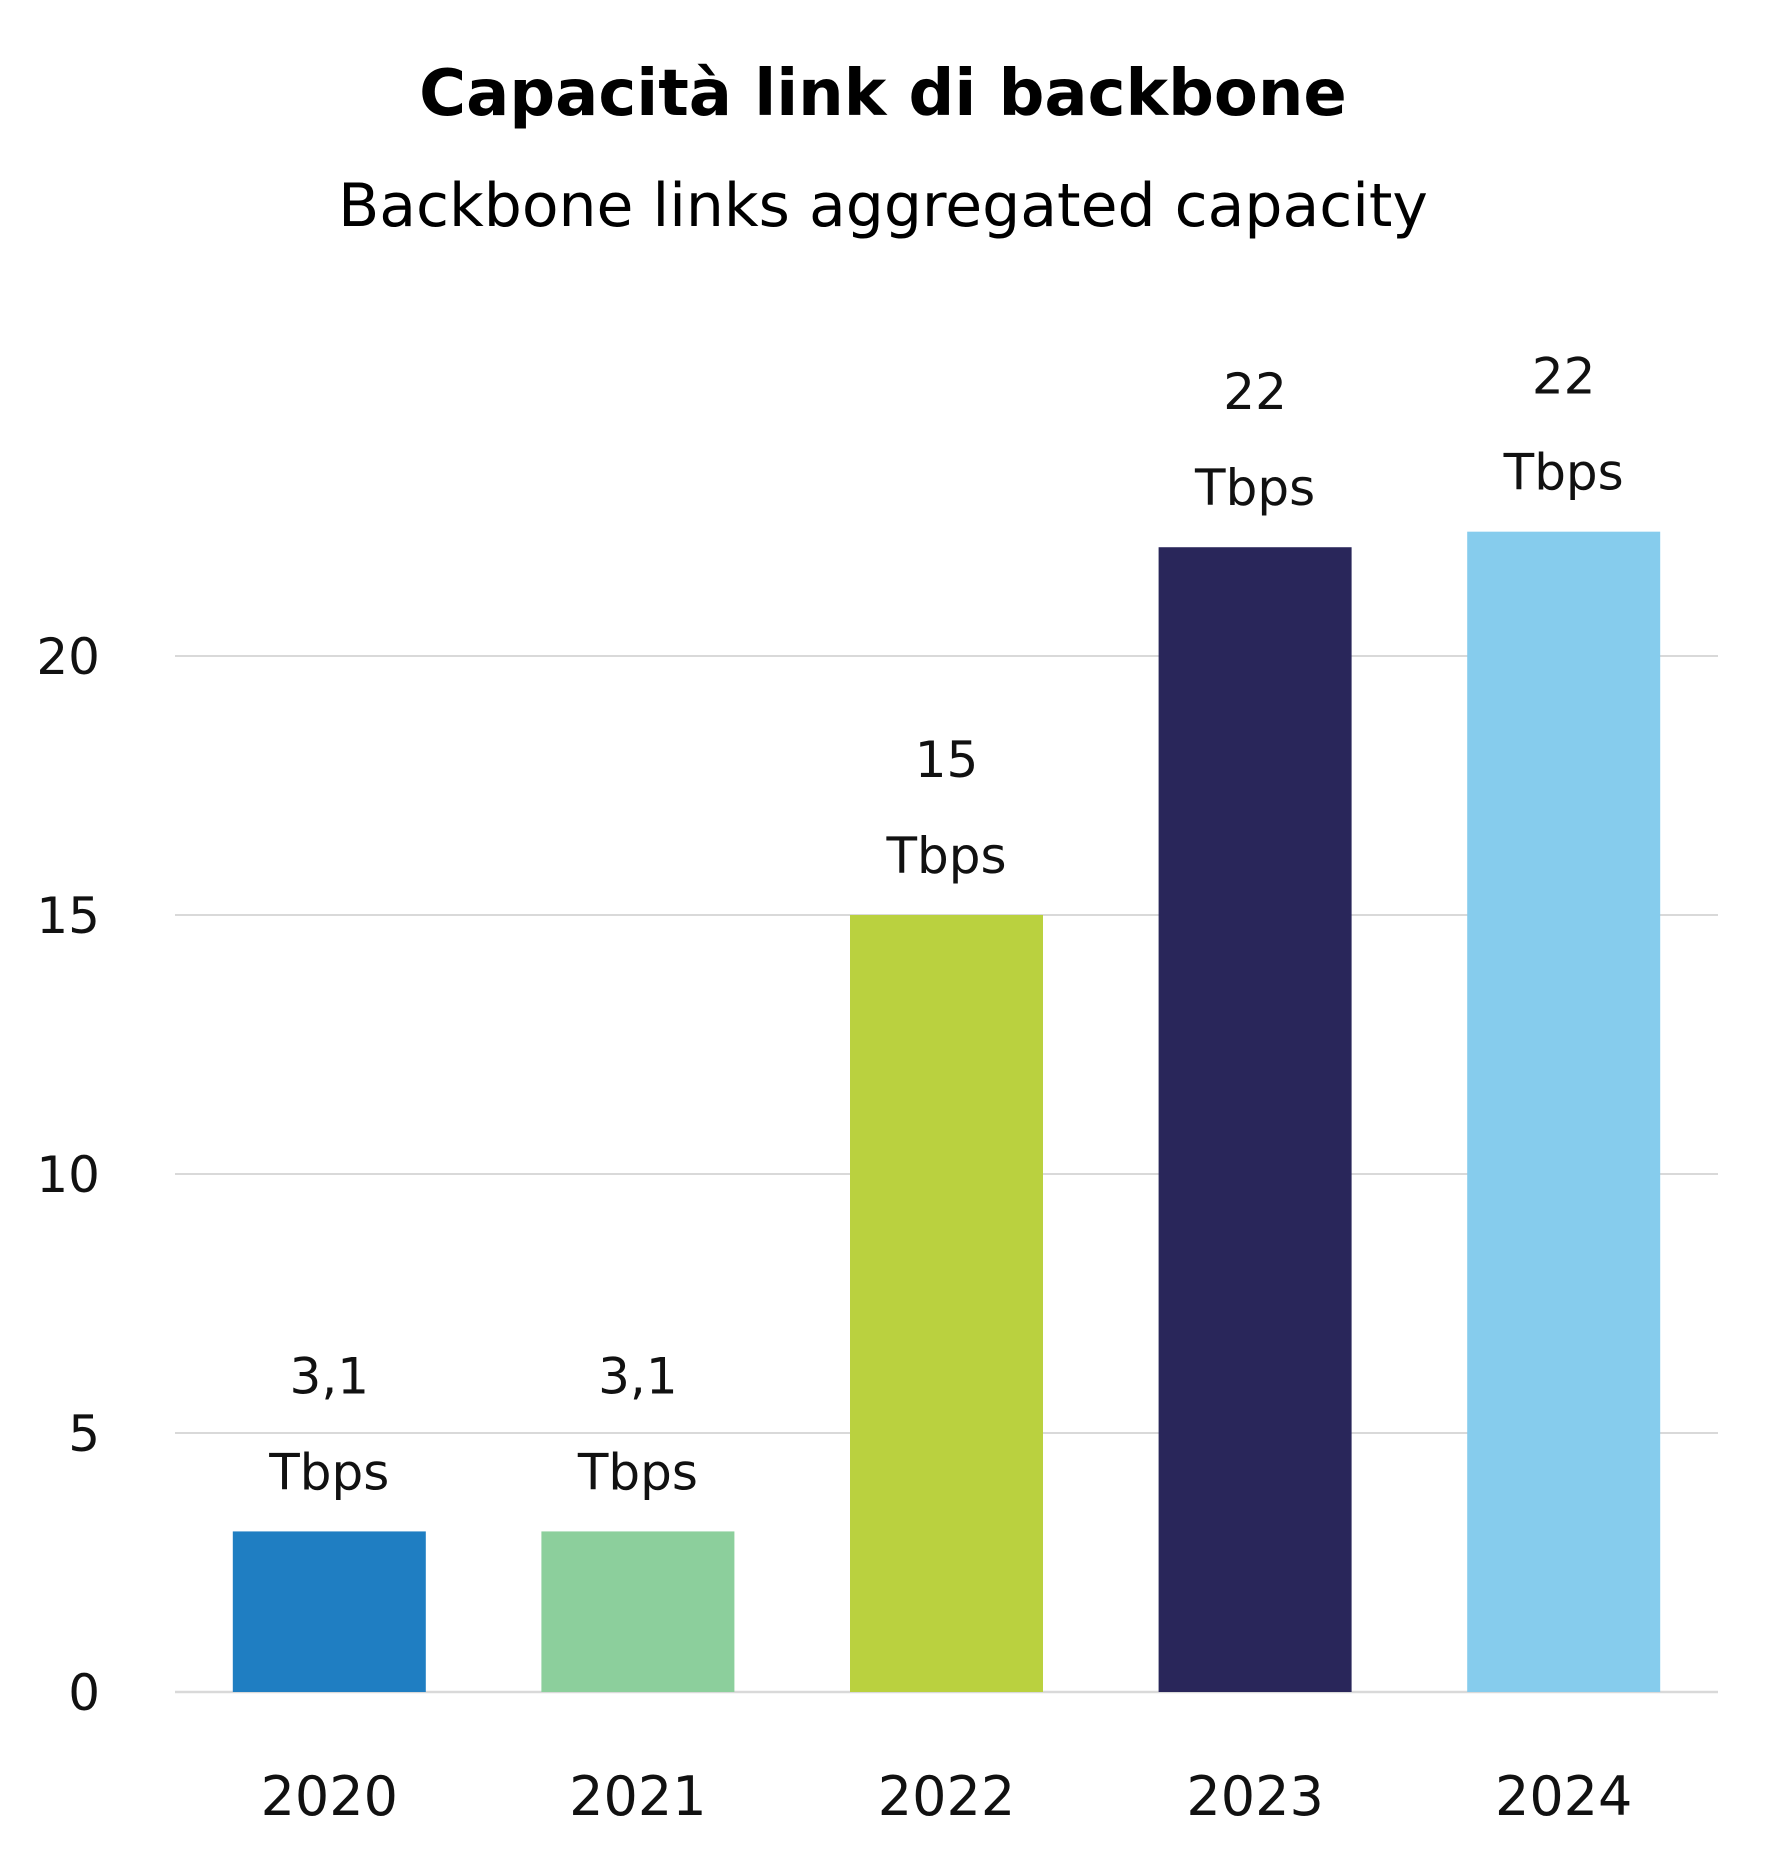 The image size is (1767, 1849). What do you see at coordinates (883, 94) in the screenshot?
I see `chart-title: Capacità link di backbone` at bounding box center [883, 94].